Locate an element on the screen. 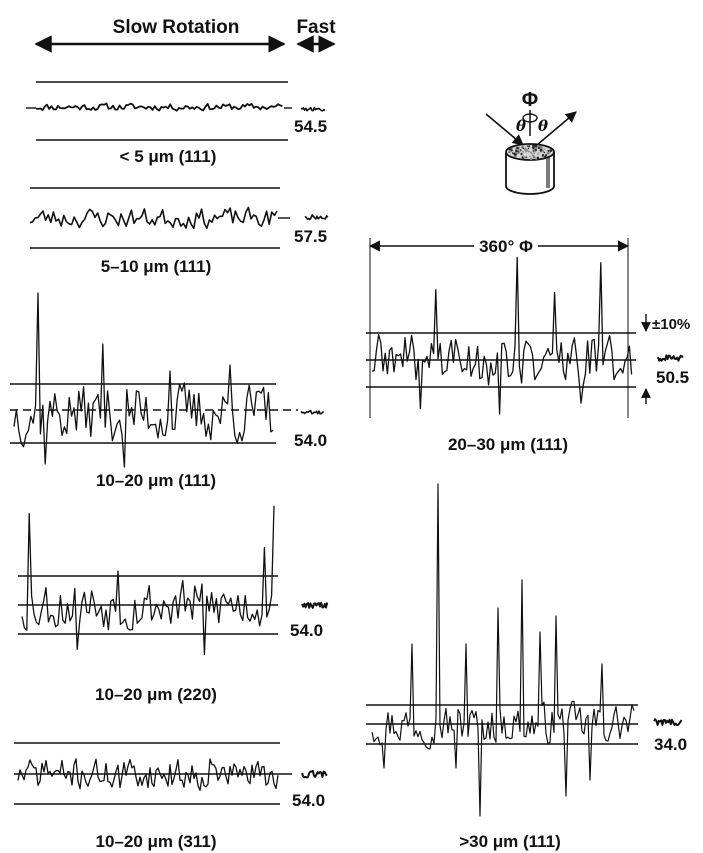 The image size is (703, 853). sample-cylinder-diagram: Φ θ θ is located at coordinates (531, 141).